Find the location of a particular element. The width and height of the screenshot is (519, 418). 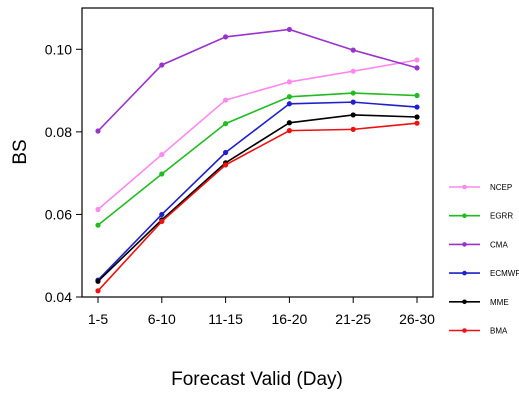

legend: NCEP EGRR CMA ECMWF MME BMA is located at coordinates (484, 259).